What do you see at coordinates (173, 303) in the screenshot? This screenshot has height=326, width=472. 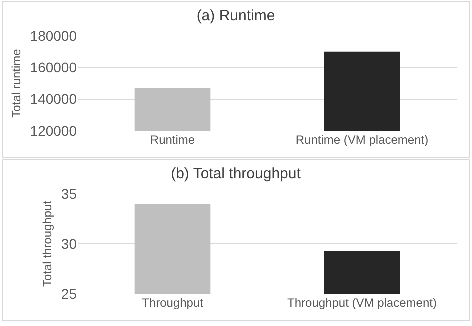 I see `x-tick-label: Throughput` at bounding box center [173, 303].